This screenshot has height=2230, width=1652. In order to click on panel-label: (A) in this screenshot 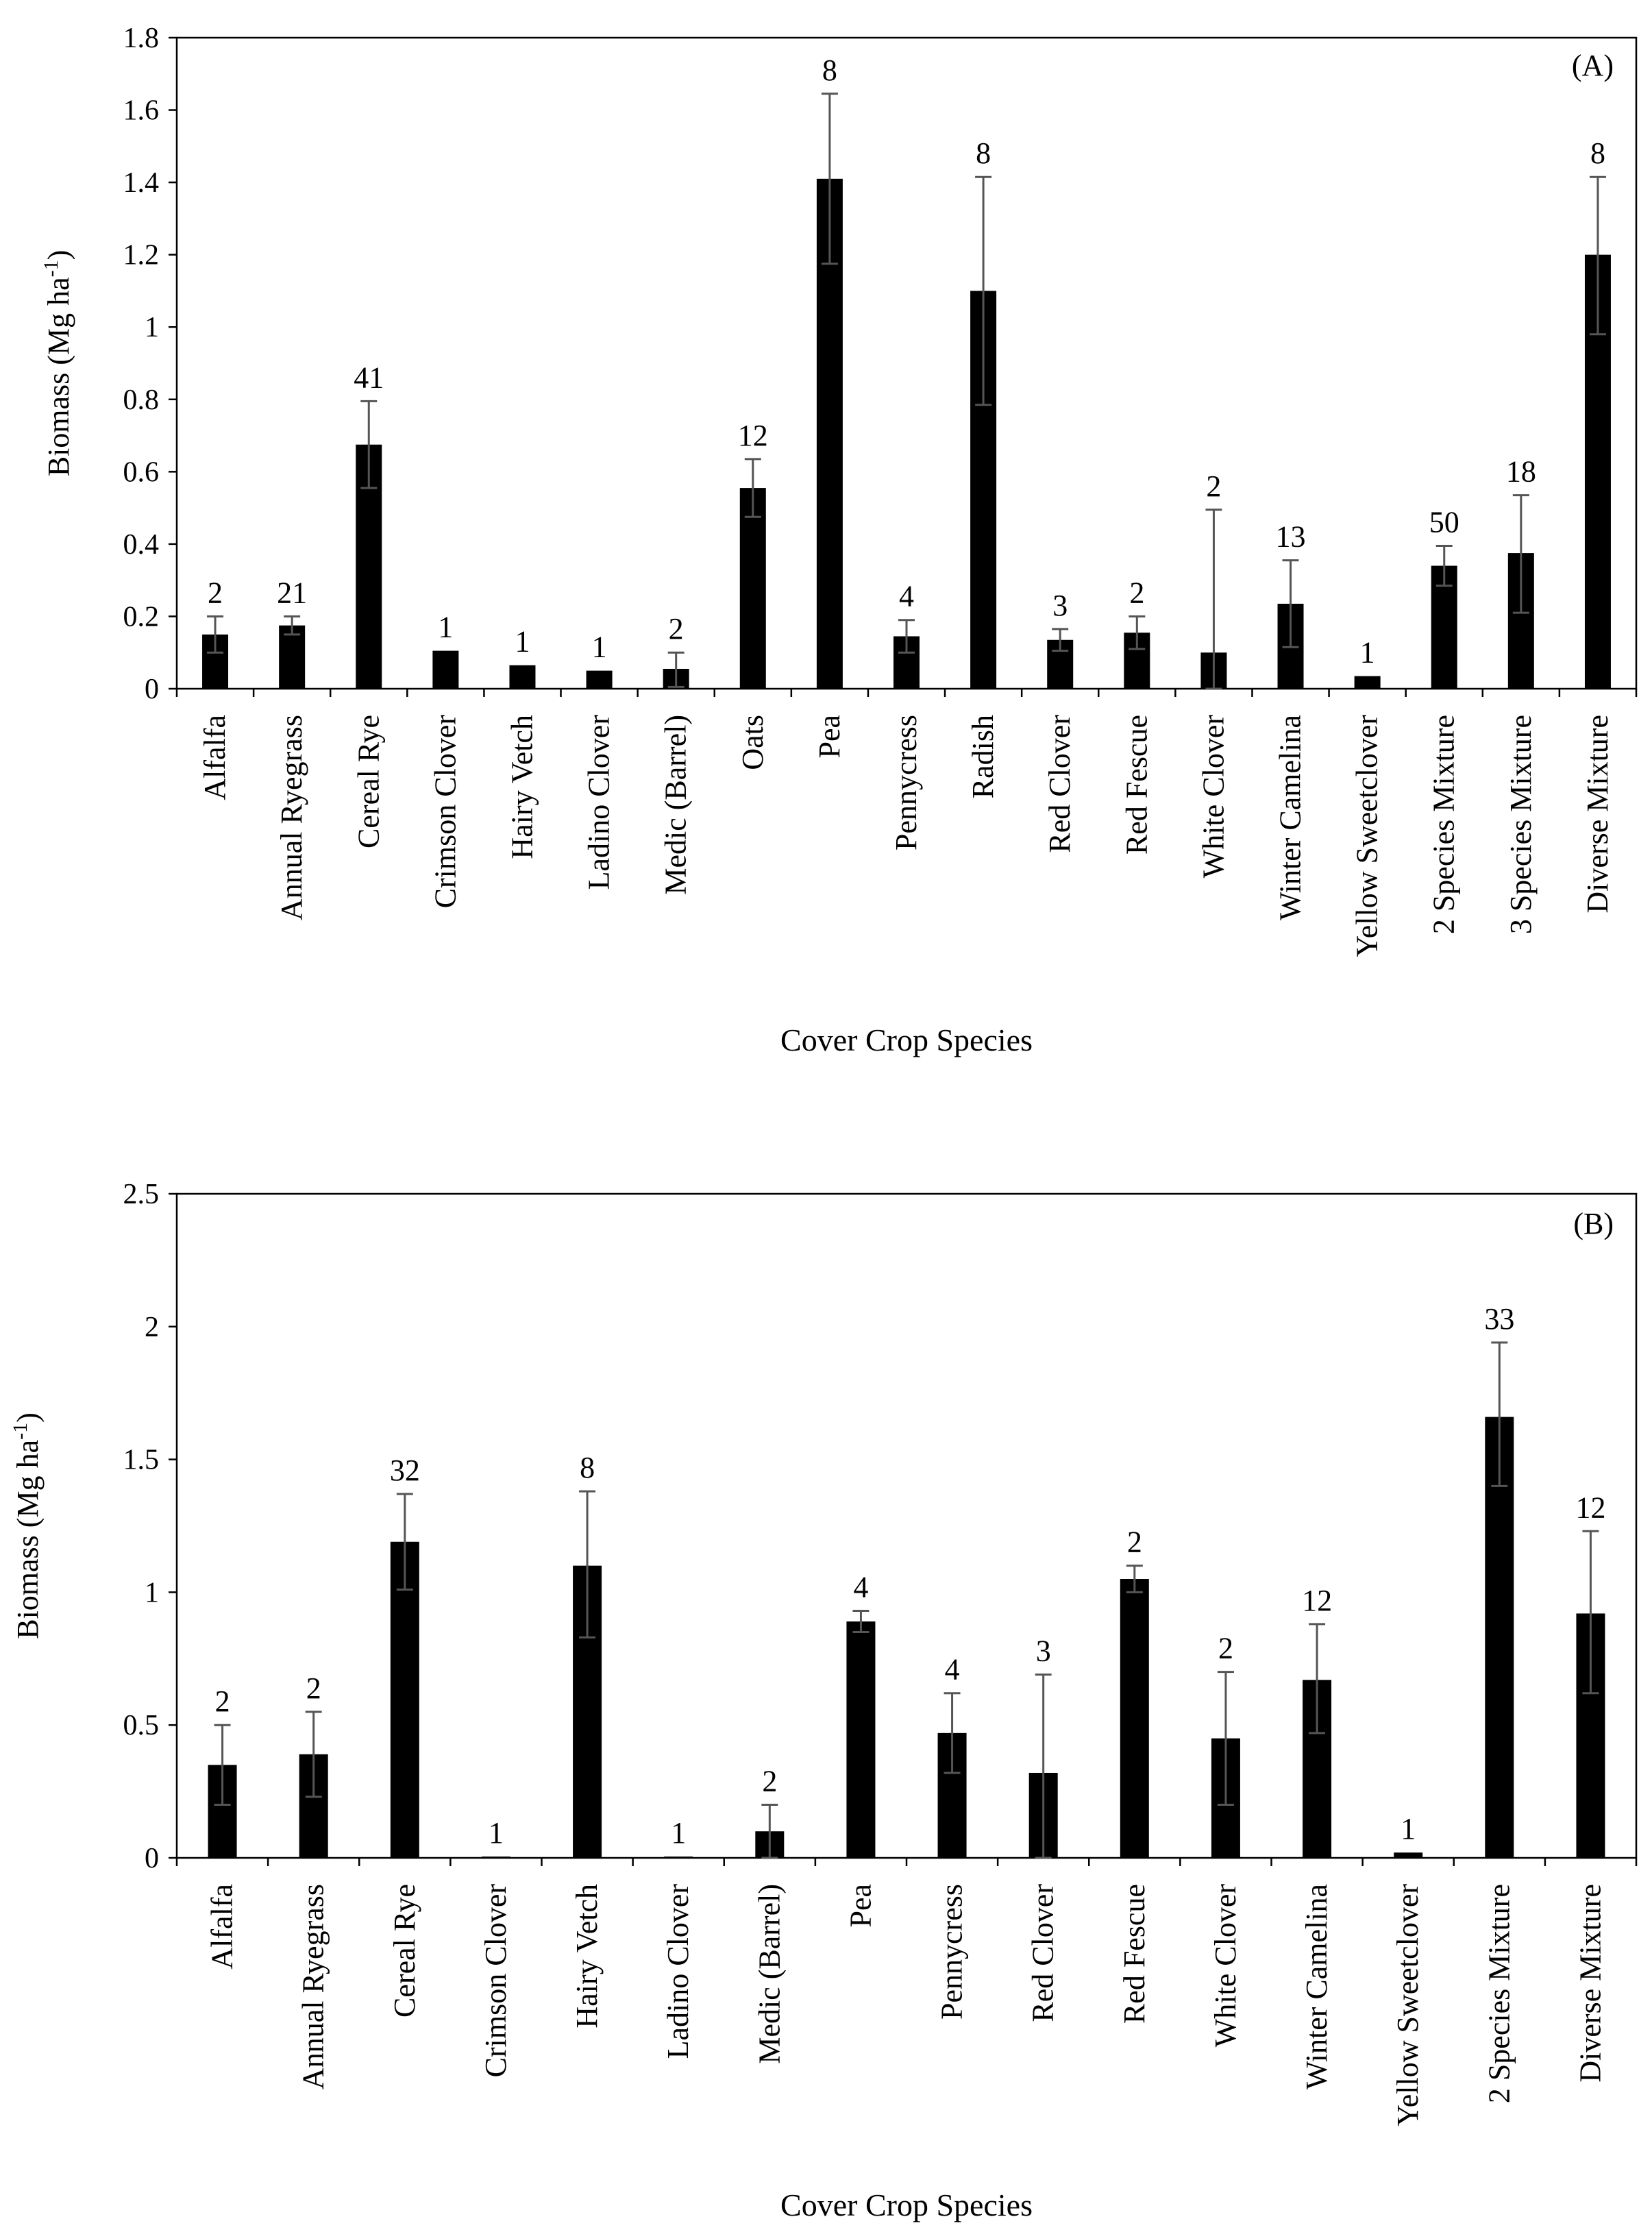, I will do `click(1593, 65)`.